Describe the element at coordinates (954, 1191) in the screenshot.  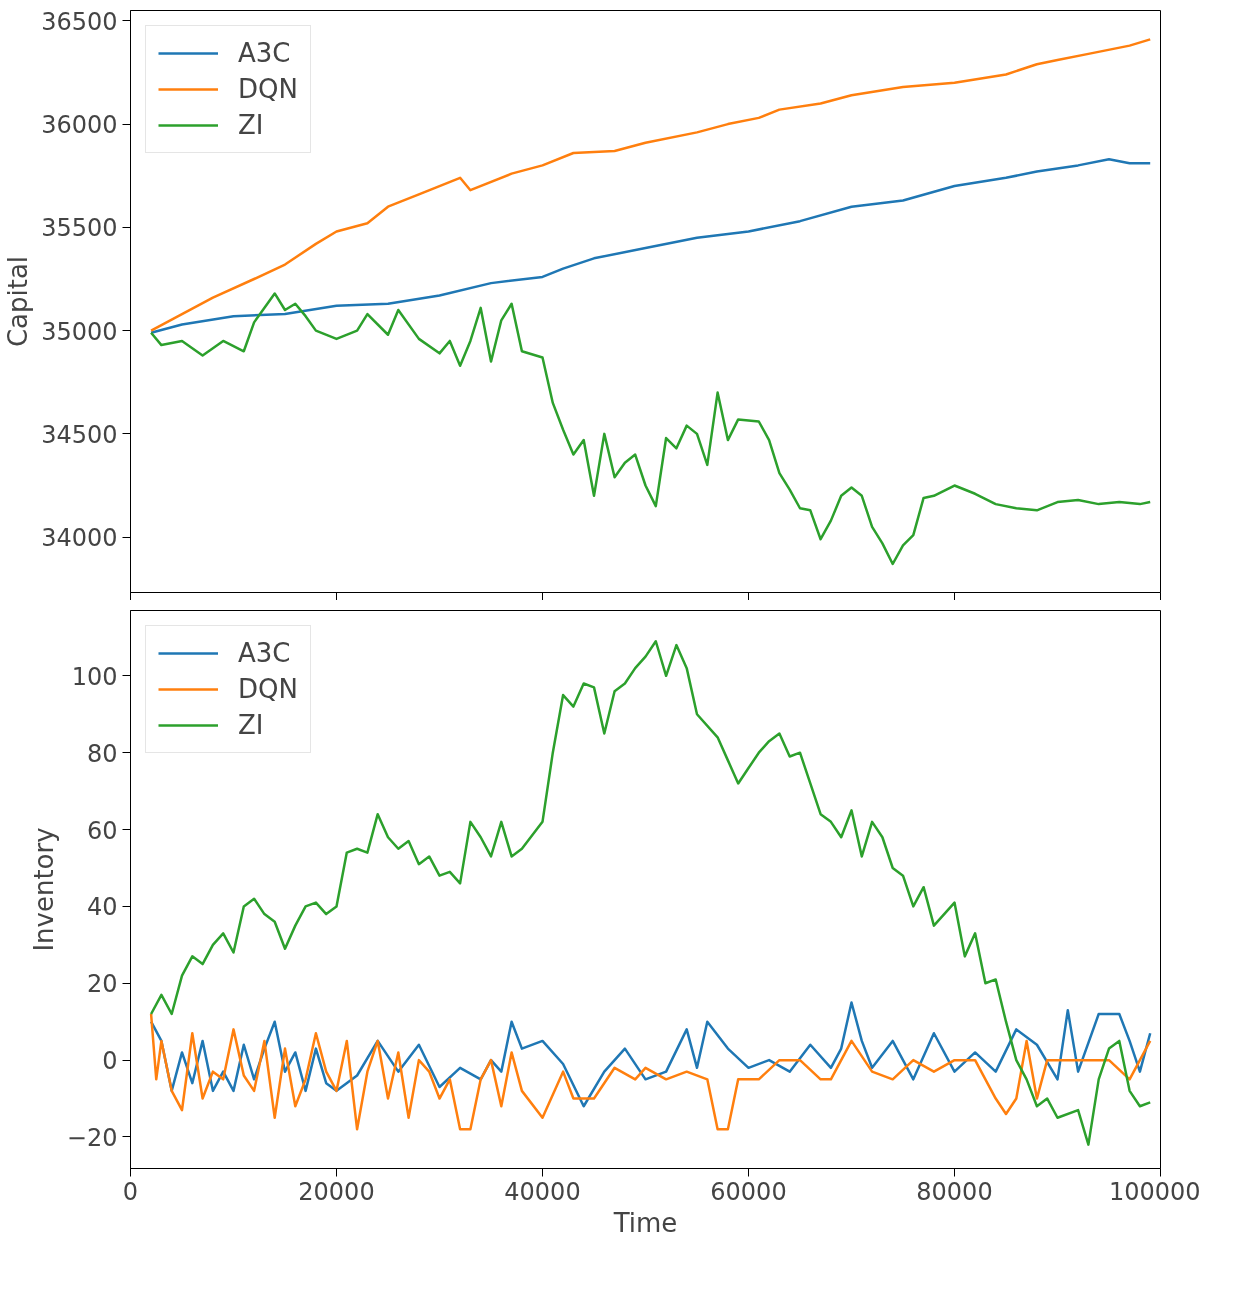
I see `x-tick-label: 80000` at that location.